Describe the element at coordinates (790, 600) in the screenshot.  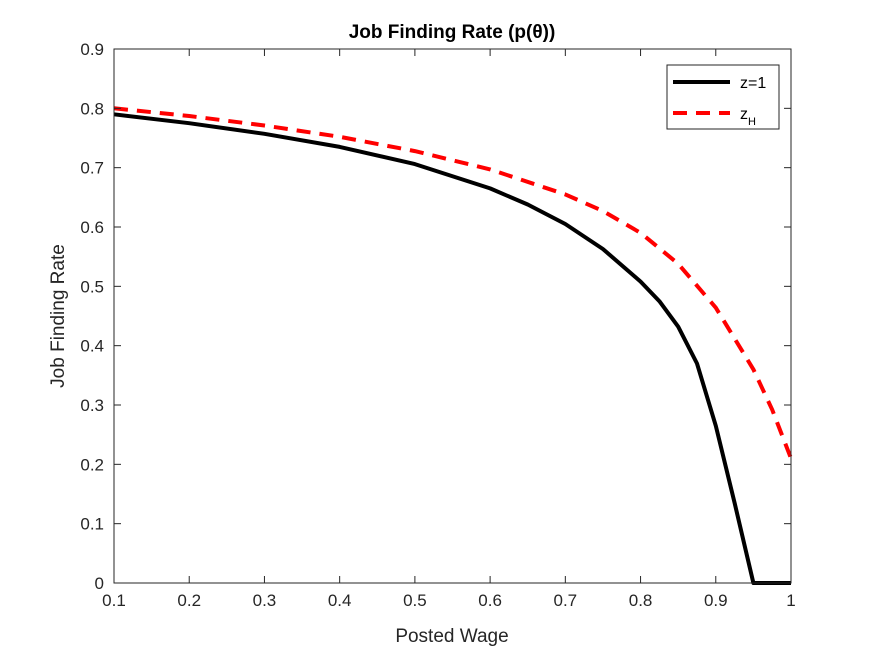
I see `x-tick-label: 1` at that location.